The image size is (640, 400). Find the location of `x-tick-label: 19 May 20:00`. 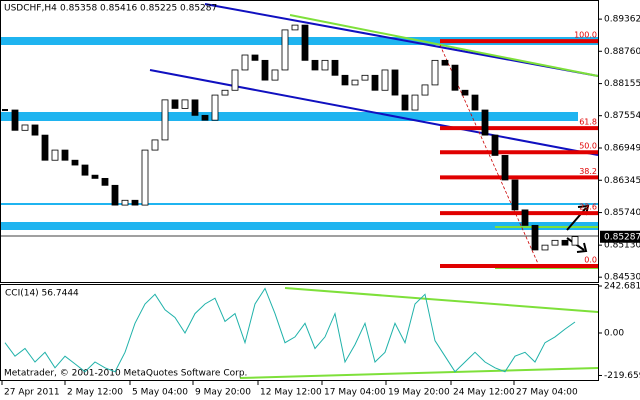

x-tick-label: 19 May 20:00 is located at coordinates (419, 393).